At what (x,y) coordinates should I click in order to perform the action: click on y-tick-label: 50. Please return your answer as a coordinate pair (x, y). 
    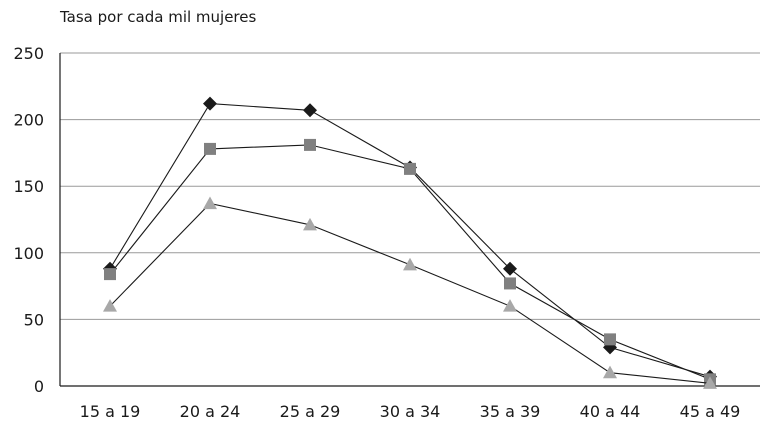
    Looking at the image, I should click on (34, 319).